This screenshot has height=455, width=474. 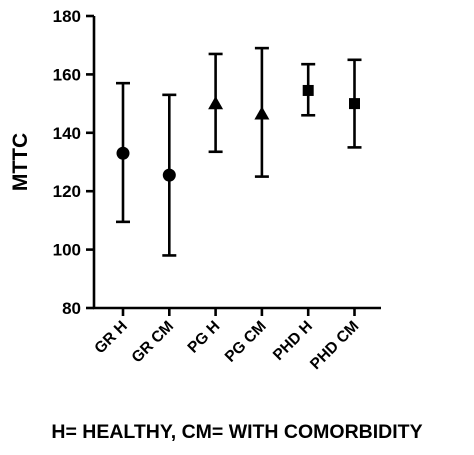 What do you see at coordinates (67, 250) in the screenshot?
I see `y-tick-label: 100` at bounding box center [67, 250].